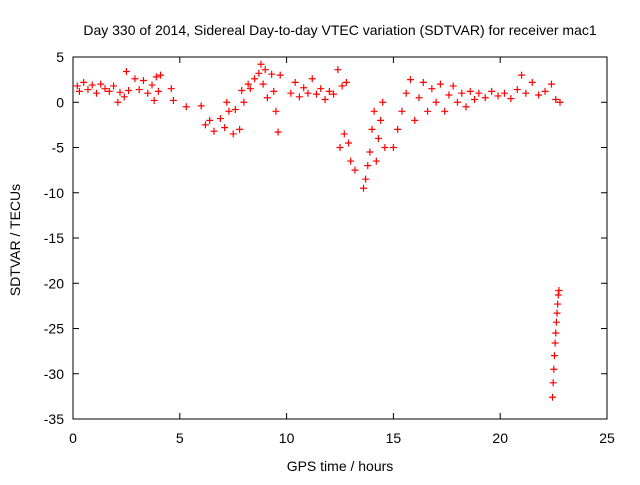  I want to click on y-tick-label: 0, so click(60, 102).